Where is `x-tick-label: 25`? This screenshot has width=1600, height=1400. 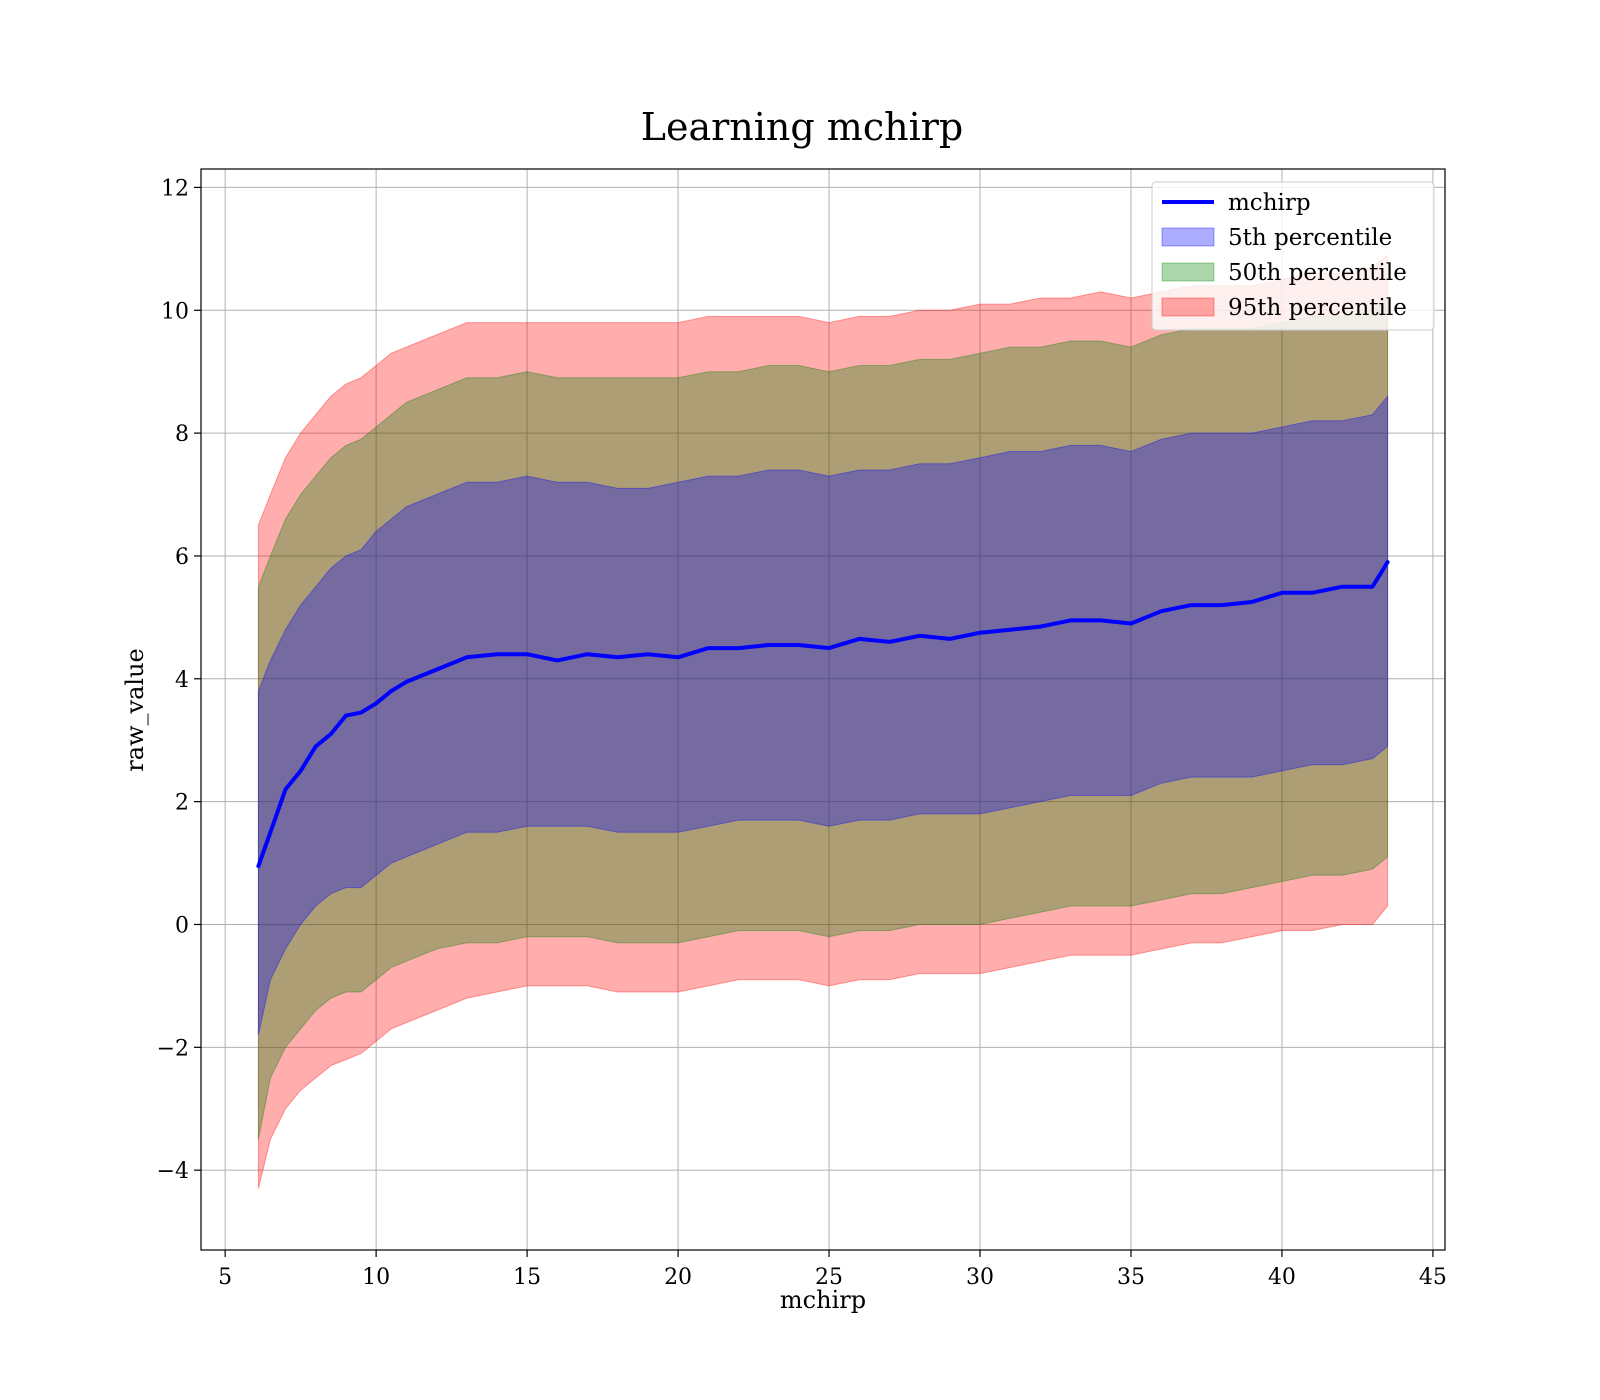 x-tick-label: 25 is located at coordinates (829, 1277).